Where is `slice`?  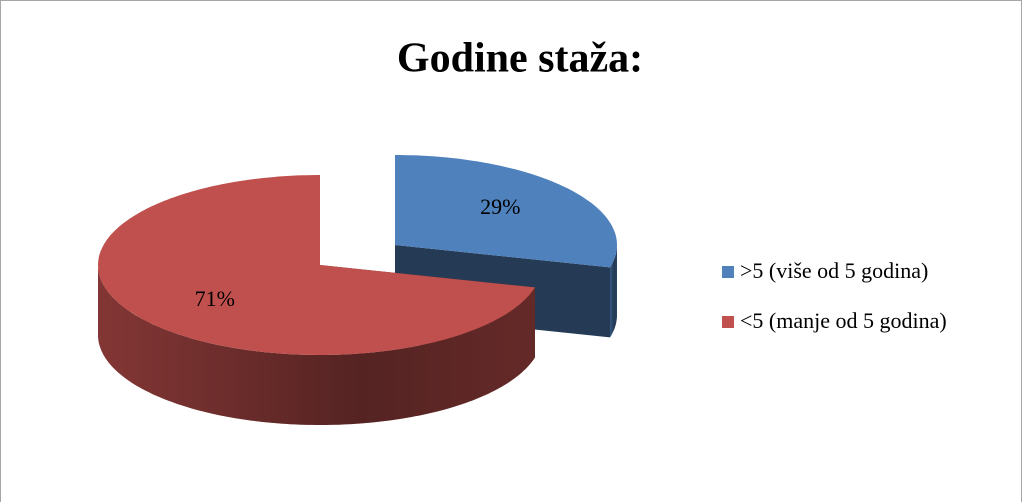 slice is located at coordinates (506, 211).